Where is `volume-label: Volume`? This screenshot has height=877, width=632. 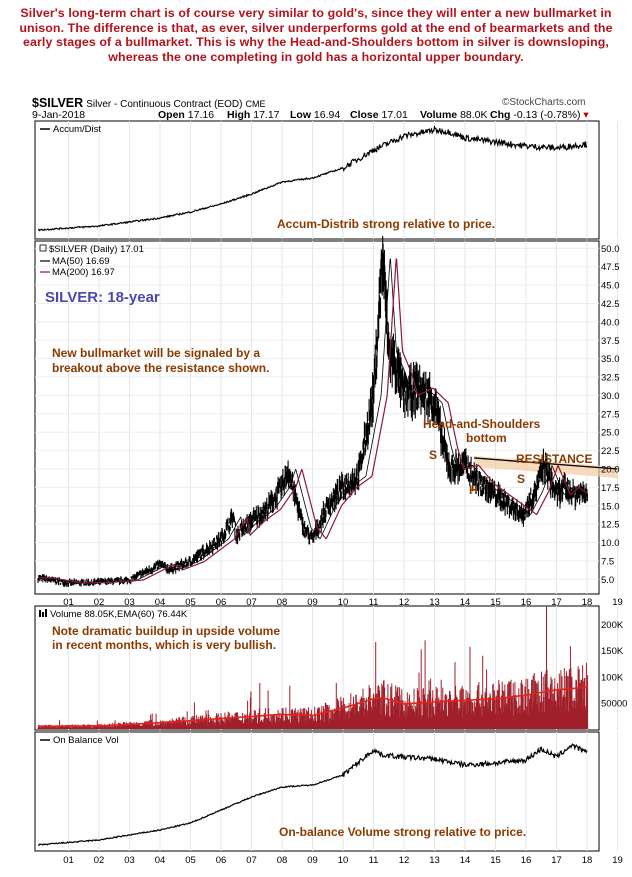 volume-label: Volume is located at coordinates (439, 115).